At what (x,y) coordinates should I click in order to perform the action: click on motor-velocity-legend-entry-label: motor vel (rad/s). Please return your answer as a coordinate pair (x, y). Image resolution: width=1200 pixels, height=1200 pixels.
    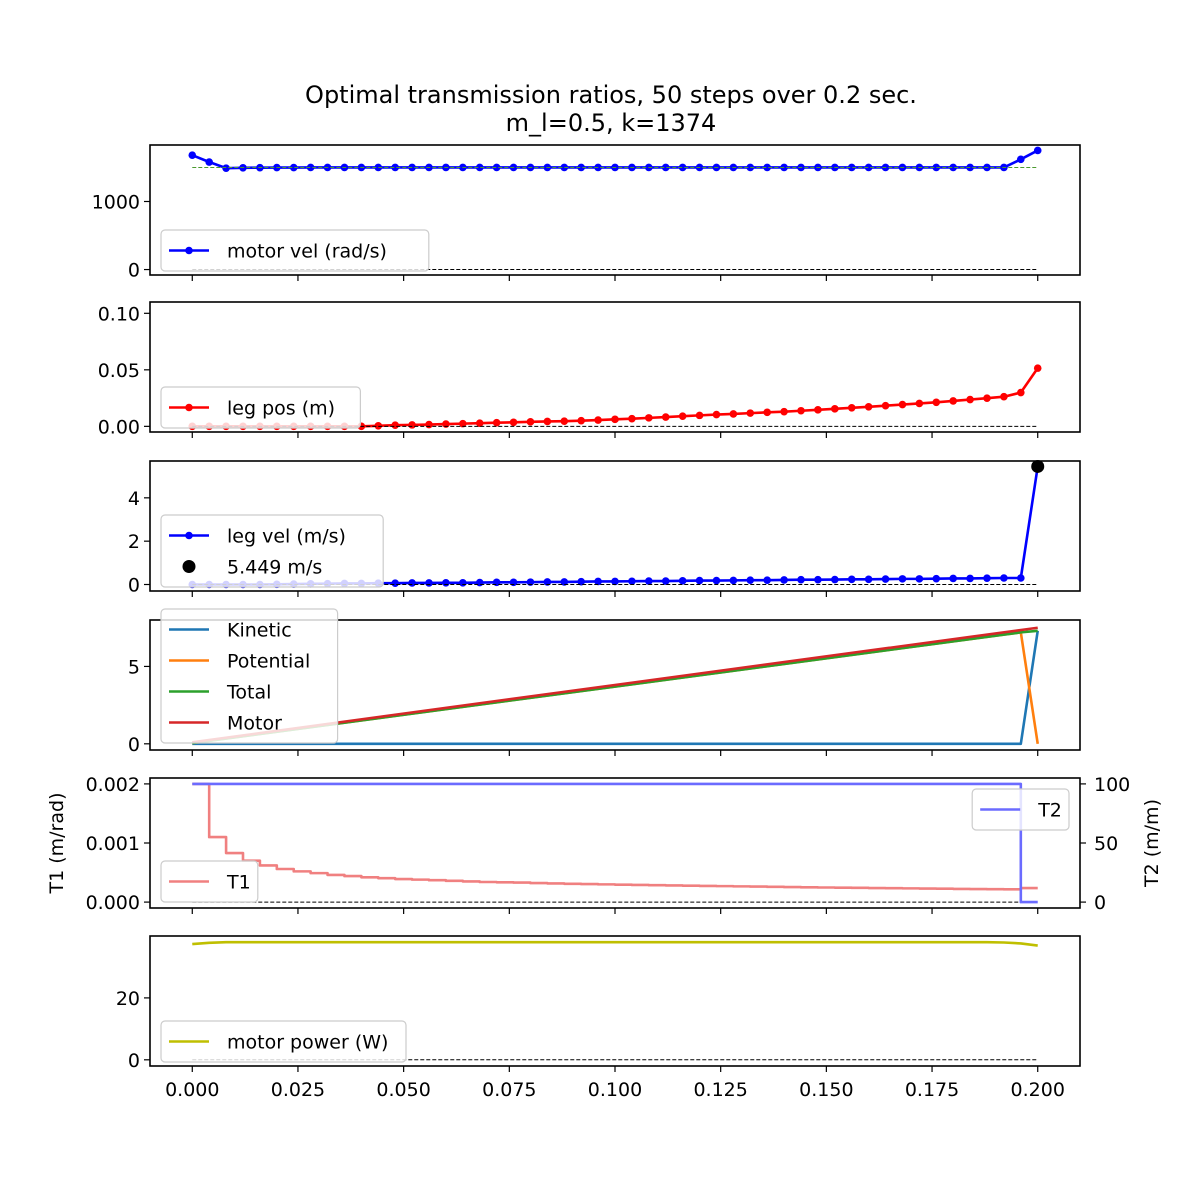
    Looking at the image, I should click on (307, 252).